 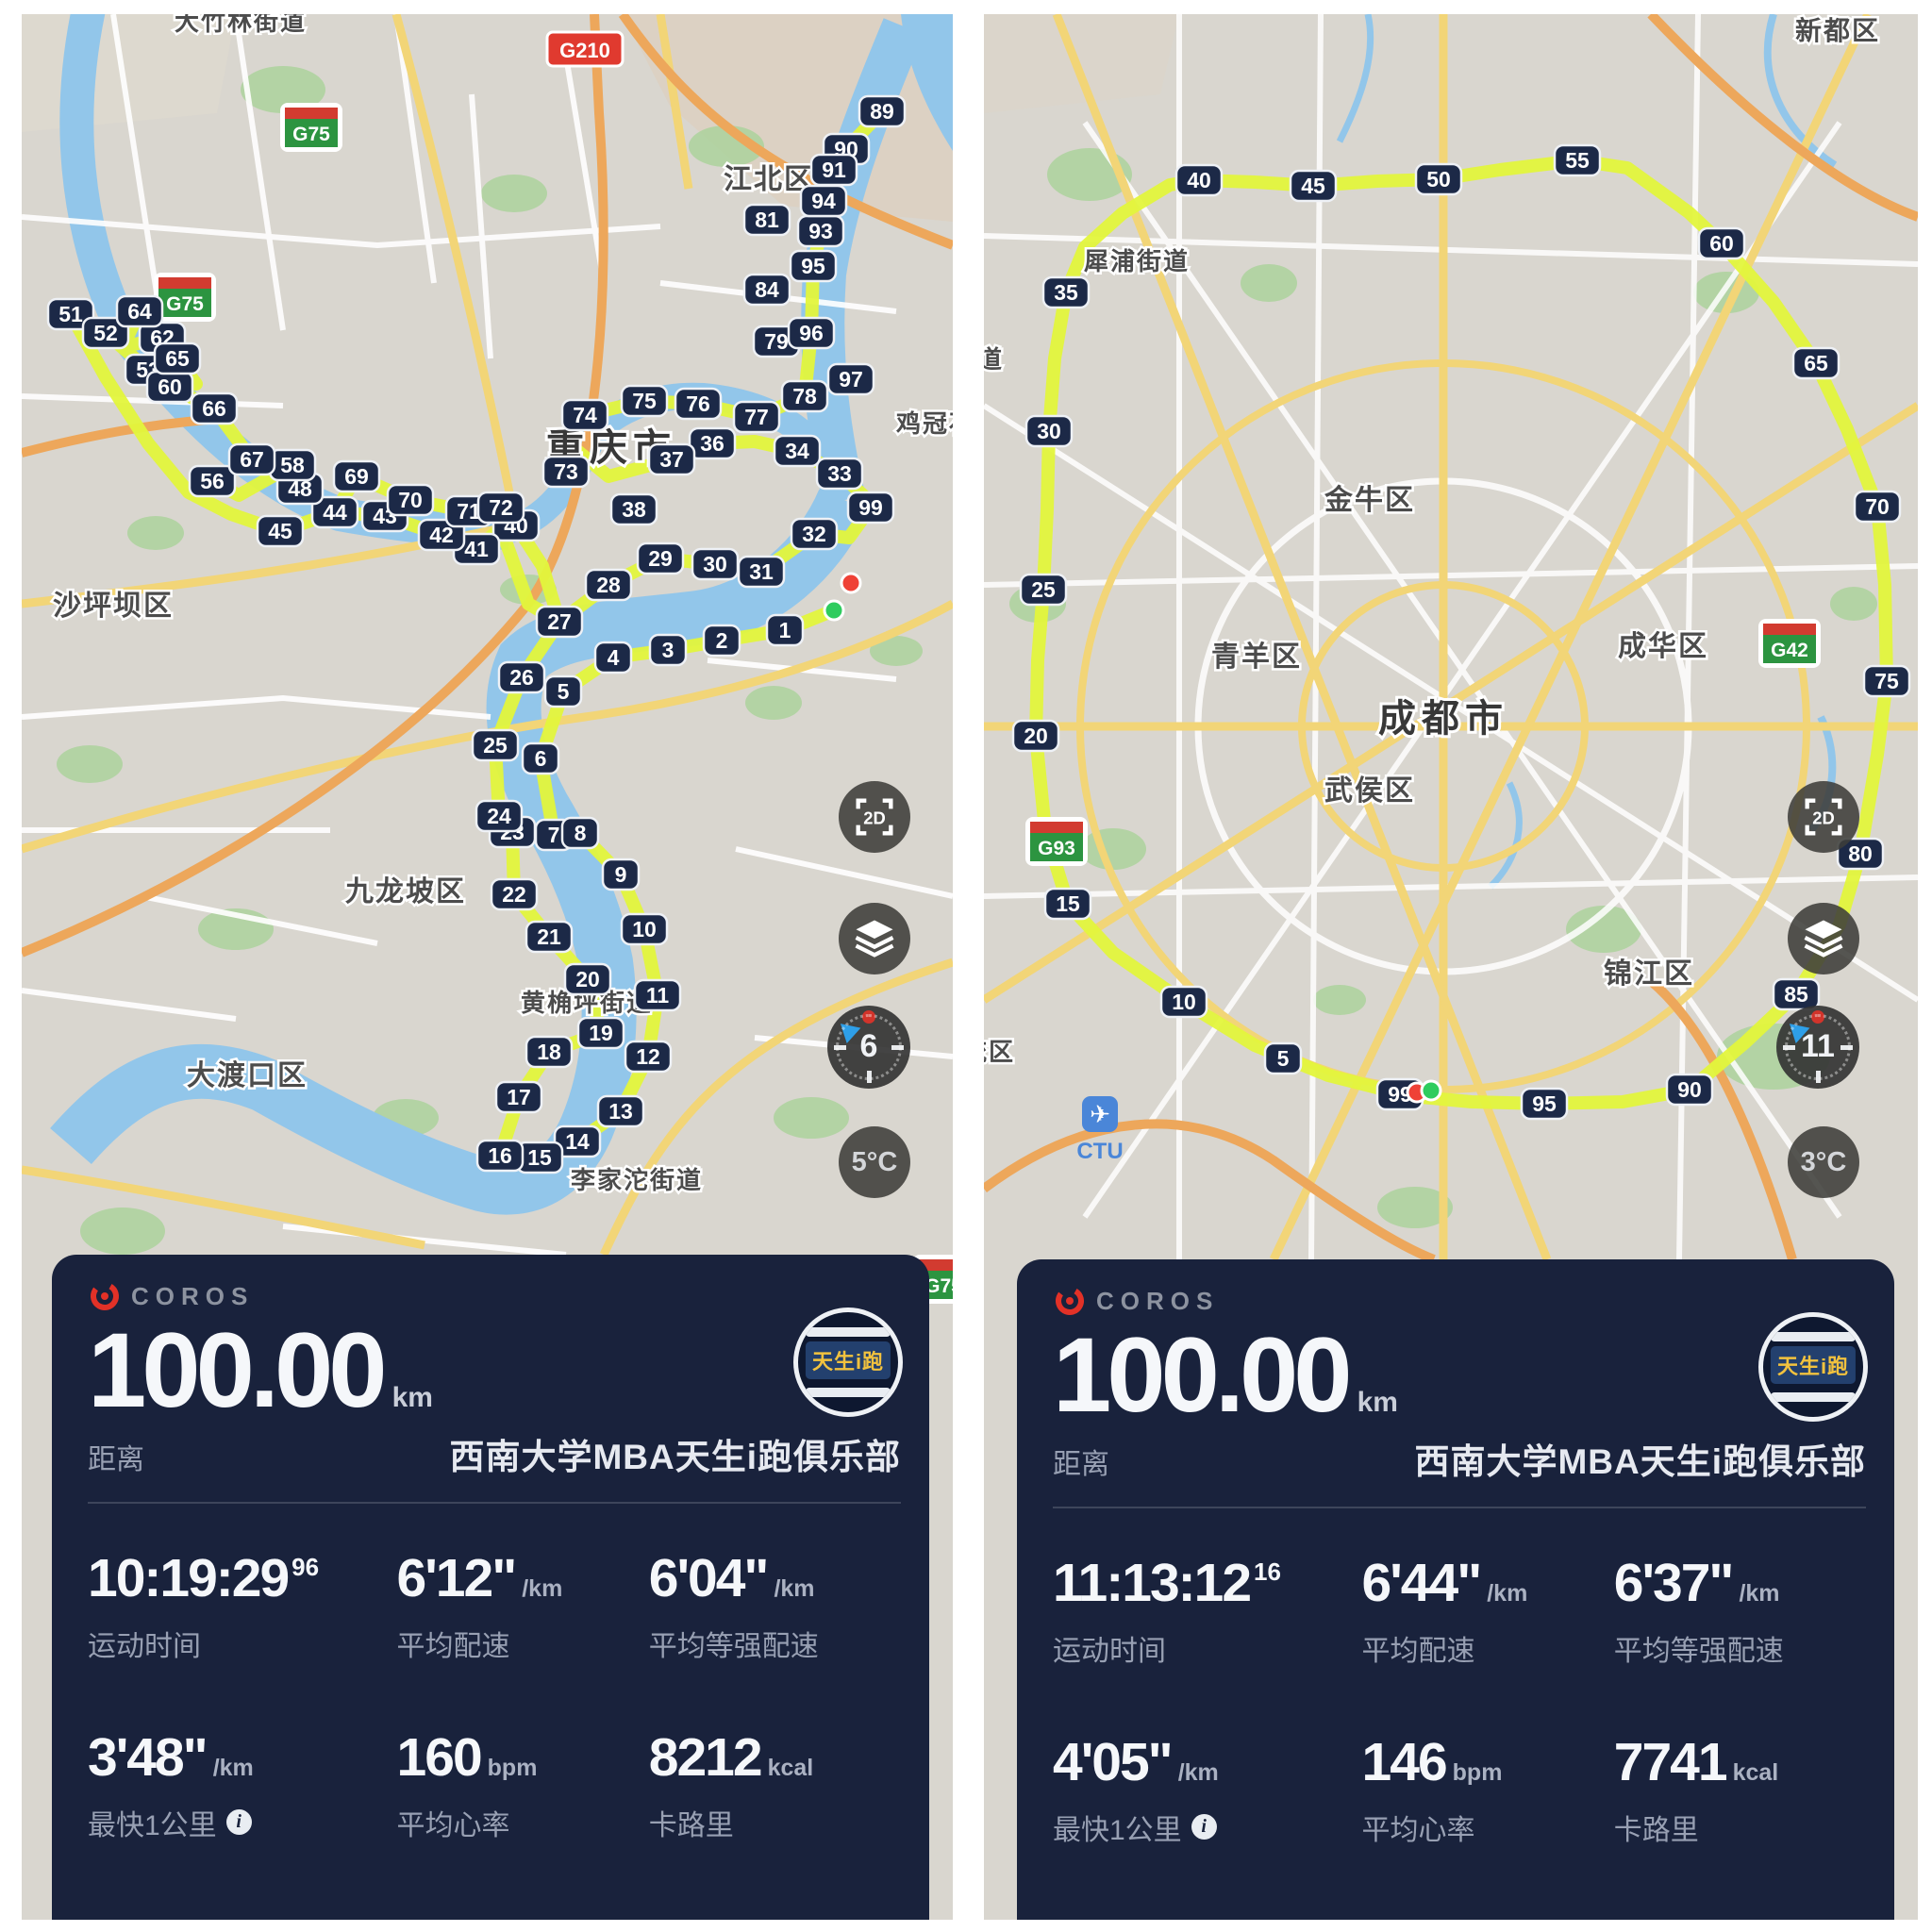 What do you see at coordinates (140, 311) in the screenshot?
I see `km-marker: 64` at bounding box center [140, 311].